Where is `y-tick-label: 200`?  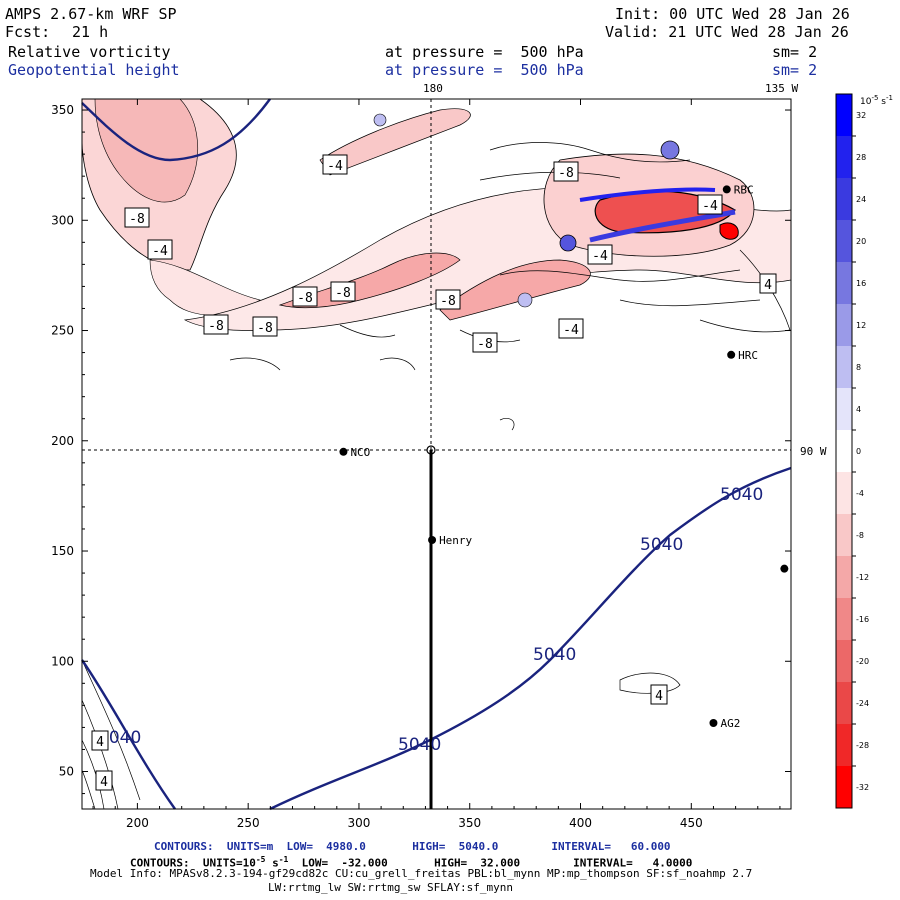
y-tick-label: 200 is located at coordinates (62, 441).